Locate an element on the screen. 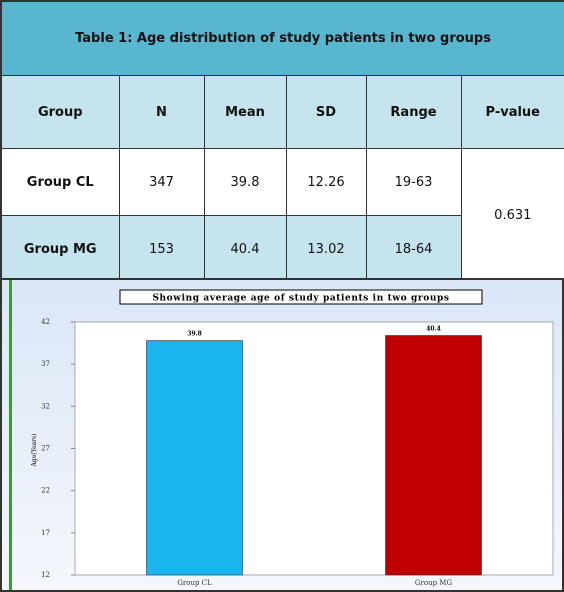 The width and height of the screenshot is (564, 592). cell: 39.8 is located at coordinates (245, 182).